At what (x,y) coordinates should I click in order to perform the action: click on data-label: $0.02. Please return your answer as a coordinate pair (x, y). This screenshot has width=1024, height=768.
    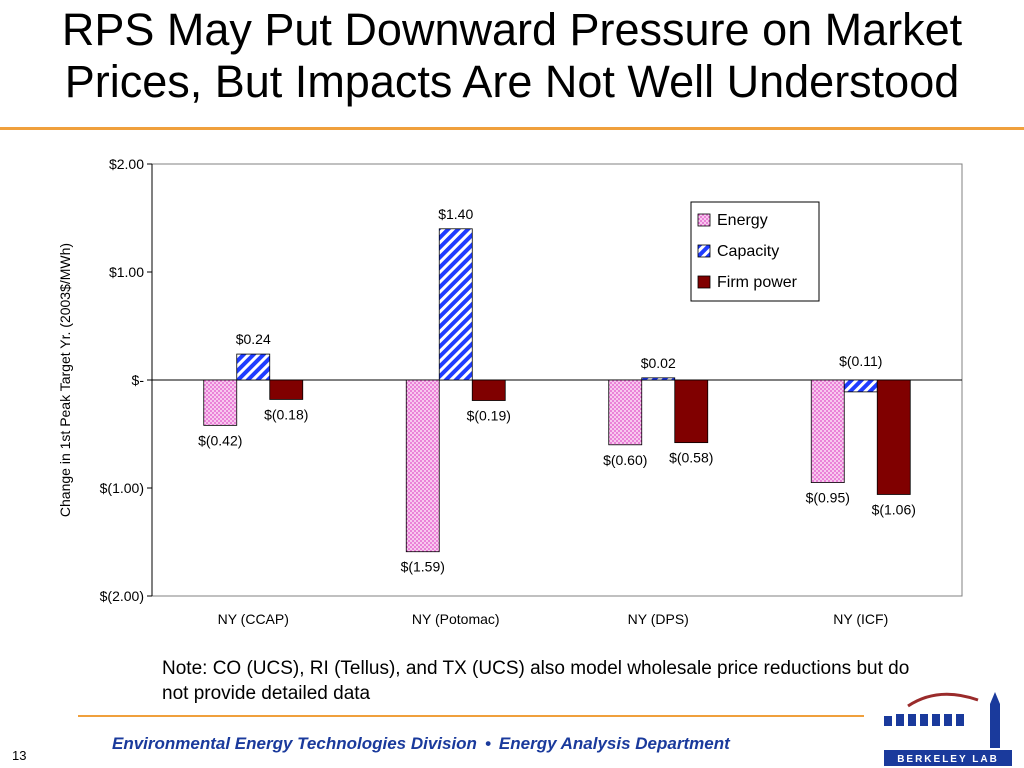
    Looking at the image, I should click on (658, 363).